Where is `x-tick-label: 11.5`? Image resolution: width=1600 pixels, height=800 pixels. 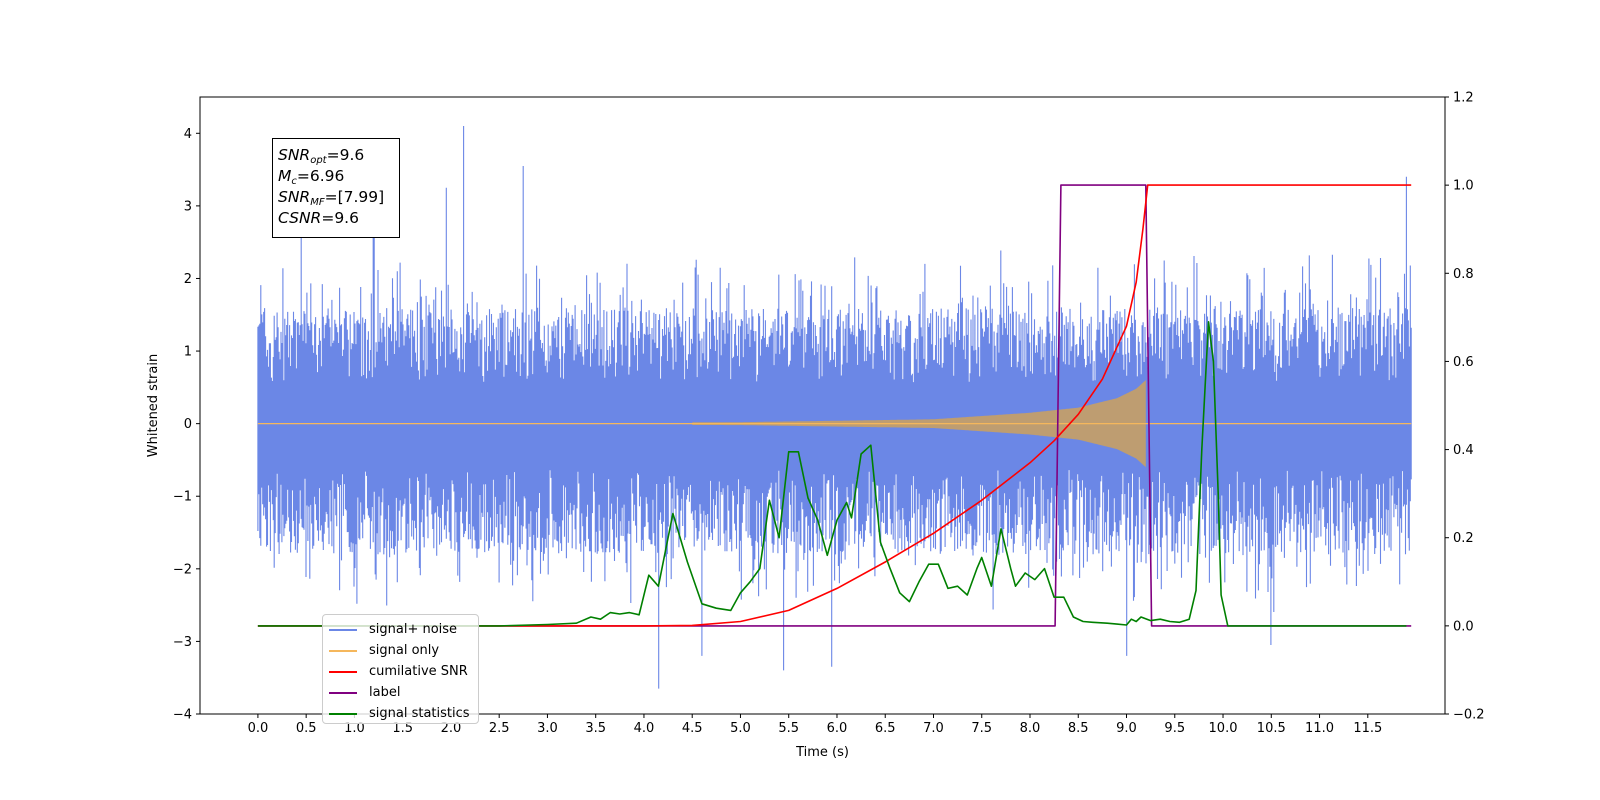
x-tick-label: 11.5 is located at coordinates (1367, 728).